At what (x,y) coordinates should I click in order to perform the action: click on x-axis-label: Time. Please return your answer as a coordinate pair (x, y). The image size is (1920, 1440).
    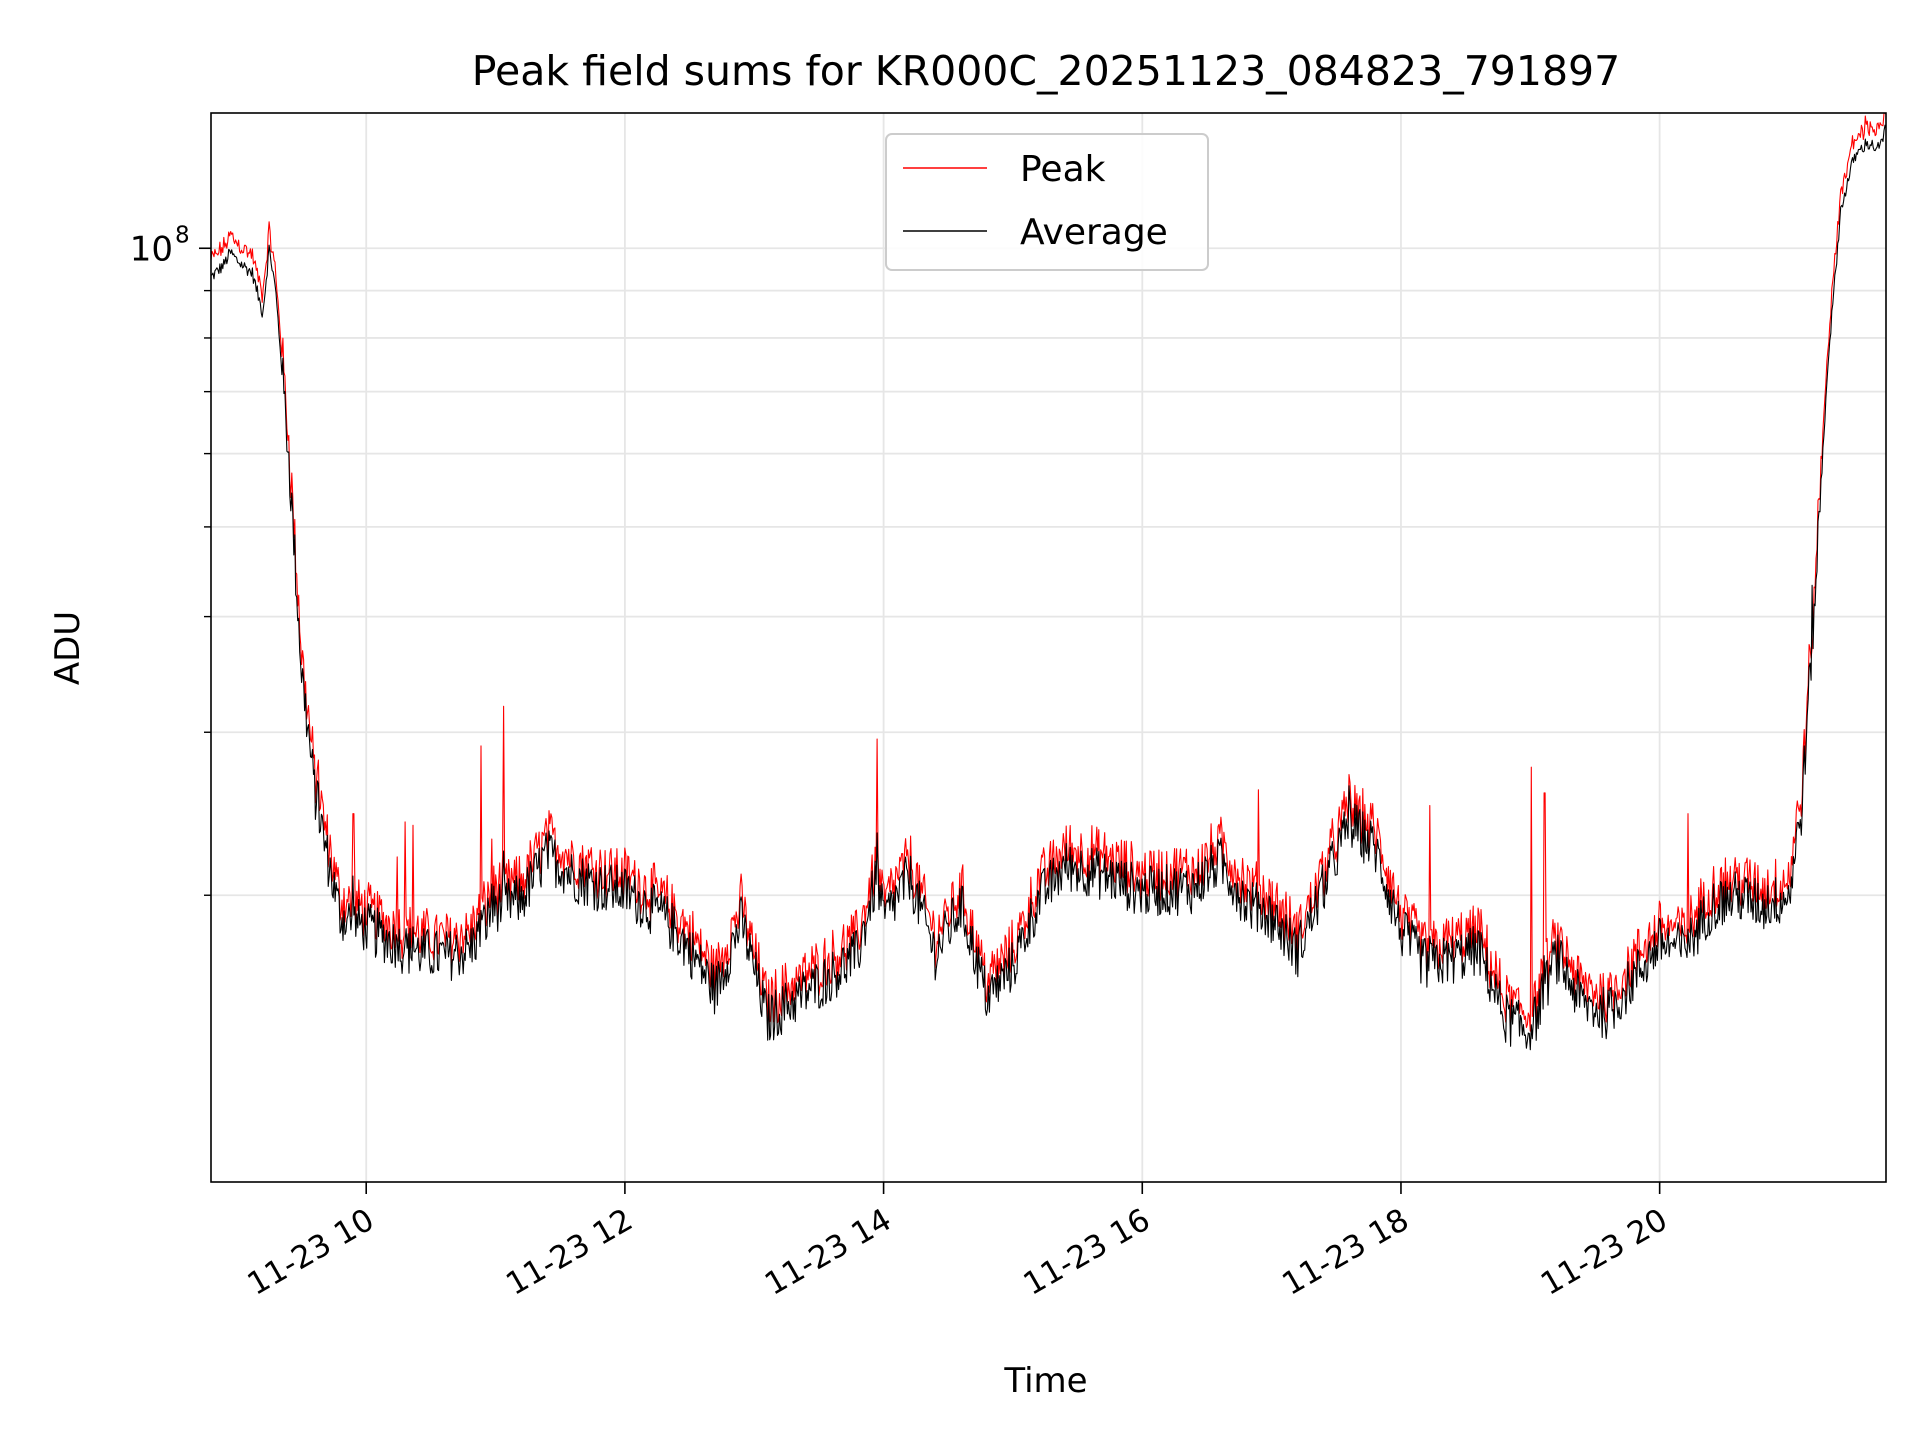
    Looking at the image, I should click on (1045, 1381).